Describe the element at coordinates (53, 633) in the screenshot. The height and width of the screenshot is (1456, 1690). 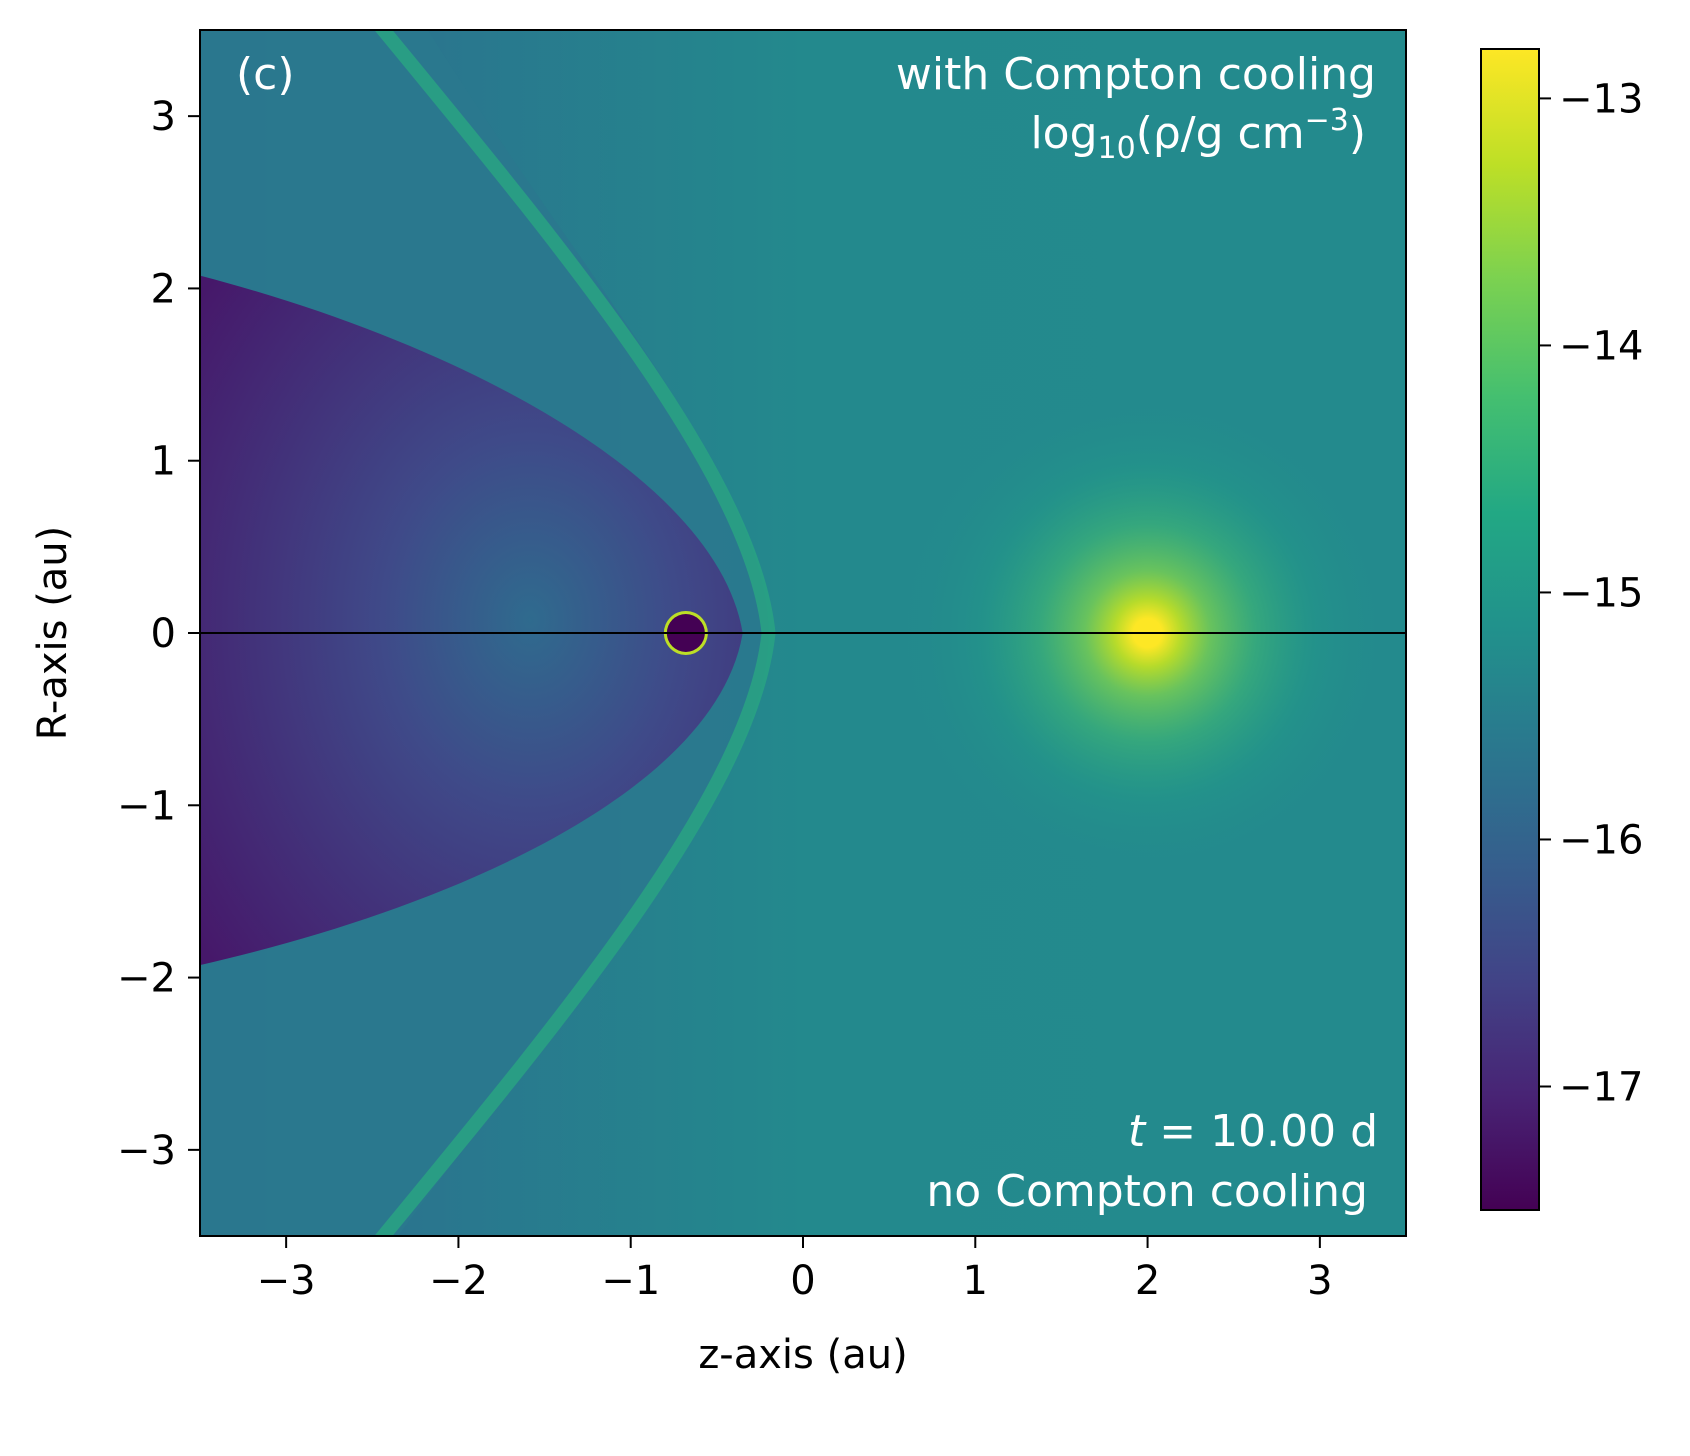
I see `y-axis-label: R-axis (au)` at that location.